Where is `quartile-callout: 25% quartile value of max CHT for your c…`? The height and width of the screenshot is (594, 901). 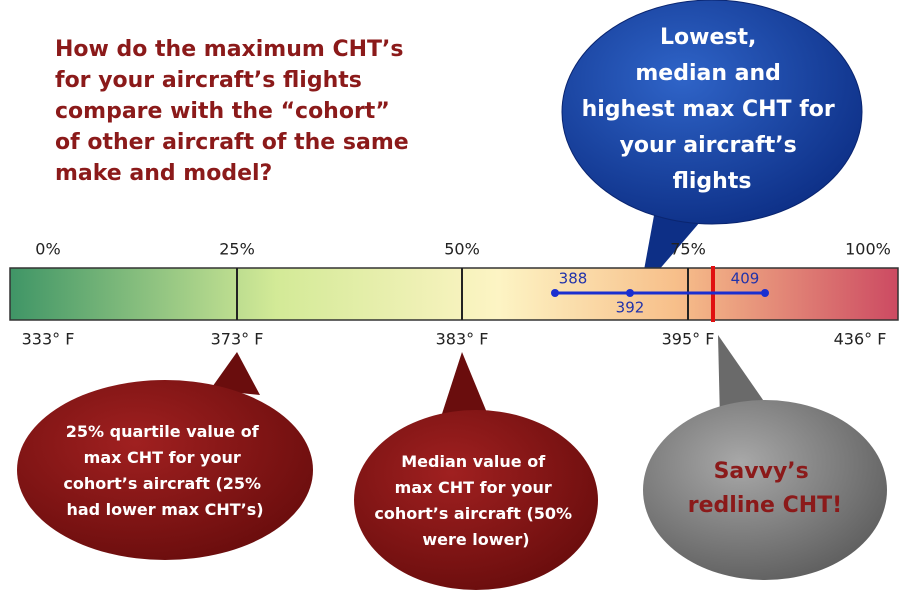 quartile-callout: 25% quartile value of max CHT for your c… is located at coordinates (165, 456).